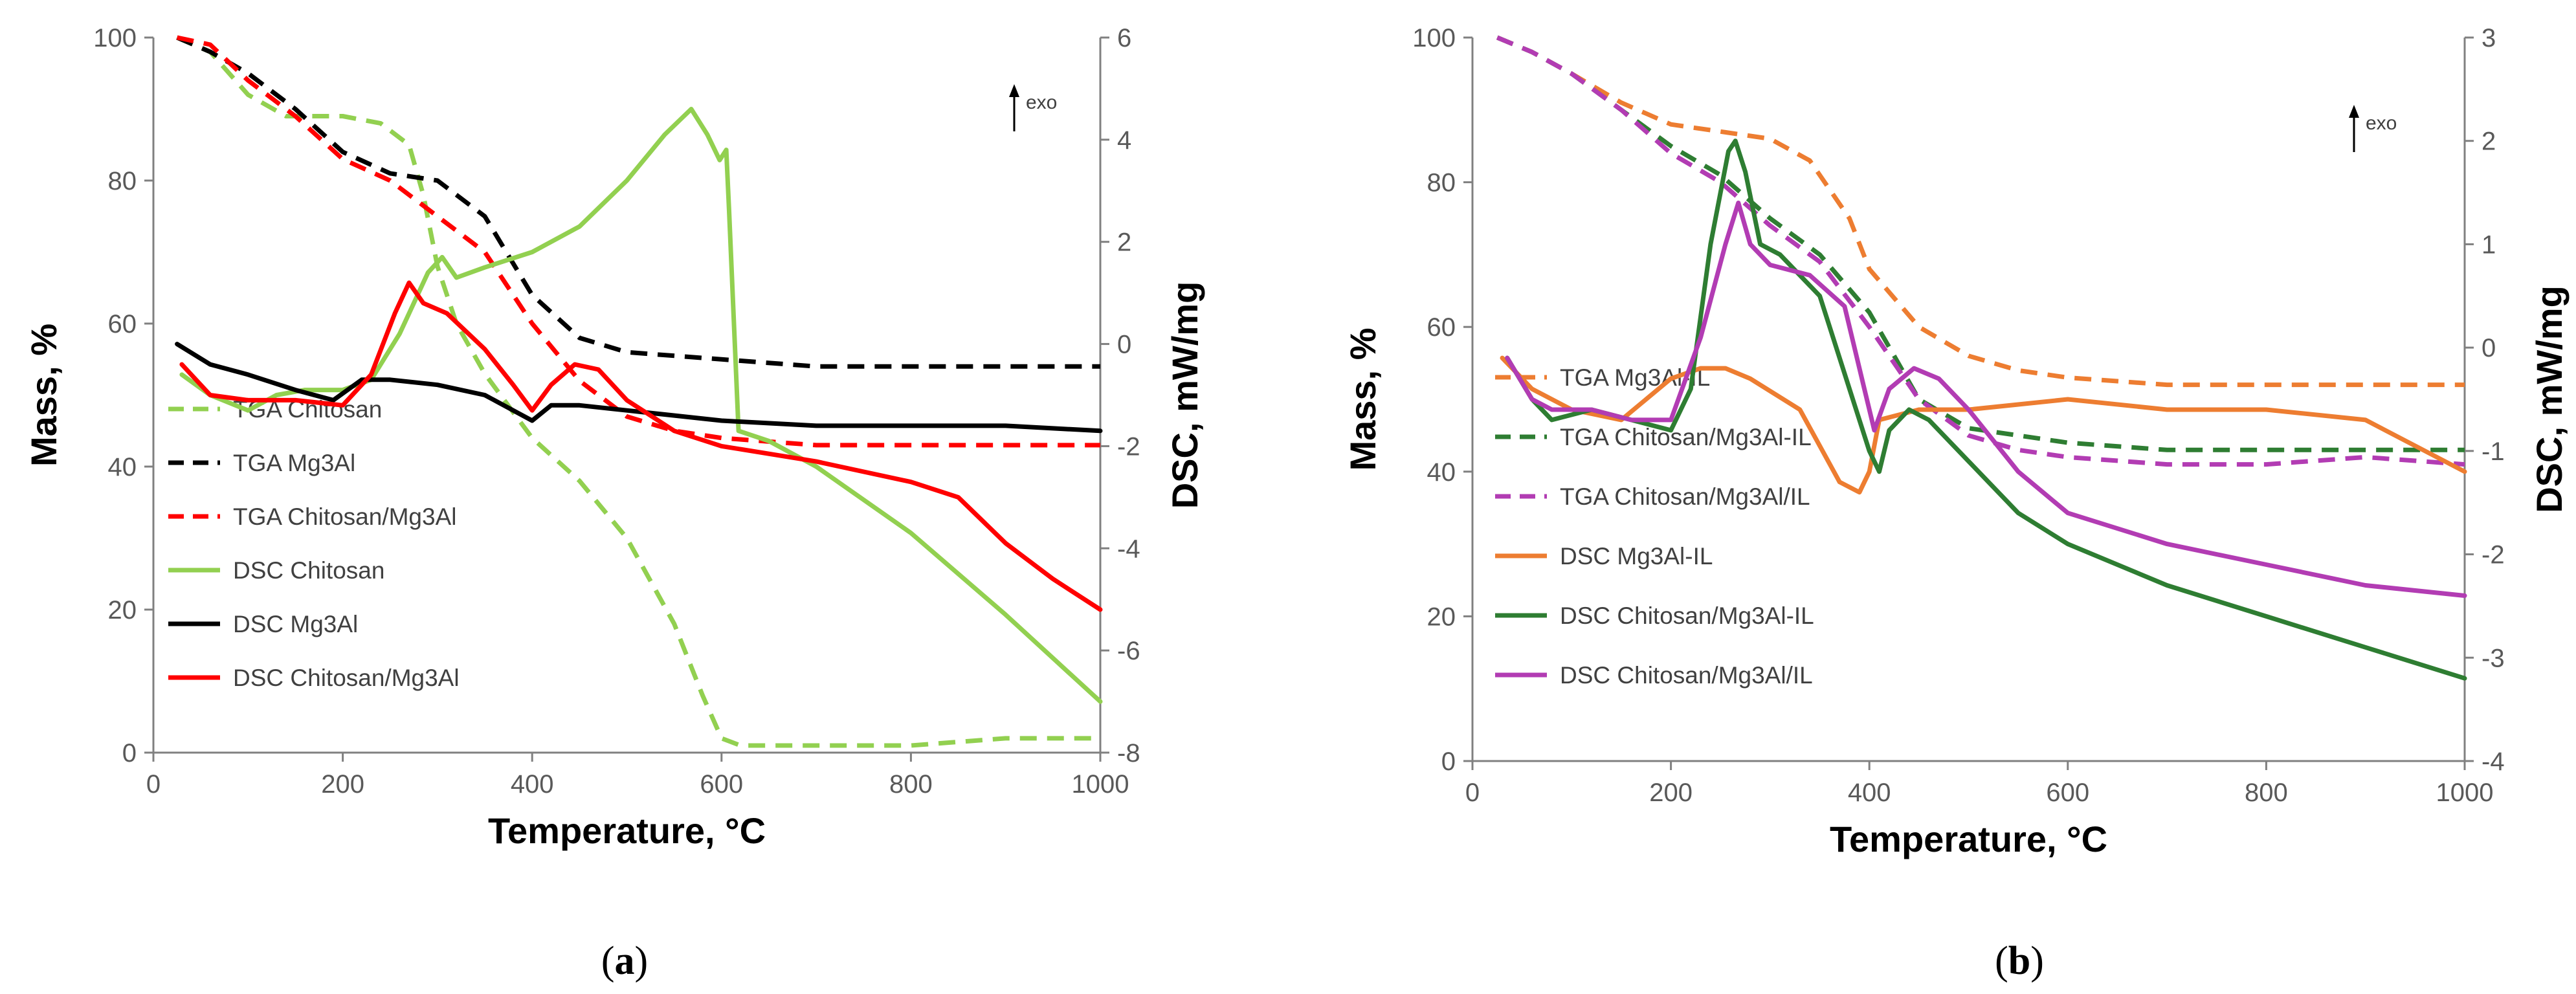  I want to click on caption-part: b, so click(2019, 961).